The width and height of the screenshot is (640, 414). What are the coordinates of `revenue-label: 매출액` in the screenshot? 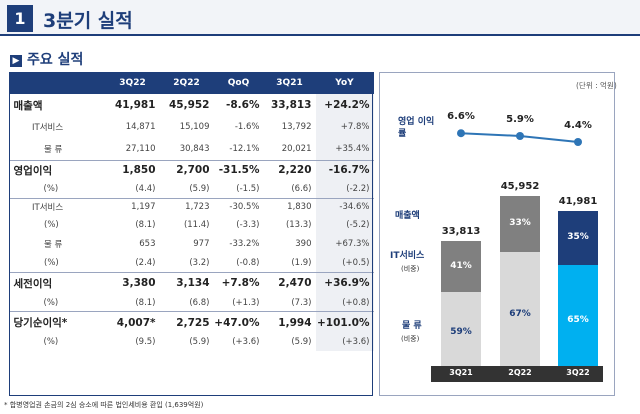 It's located at (407, 216).